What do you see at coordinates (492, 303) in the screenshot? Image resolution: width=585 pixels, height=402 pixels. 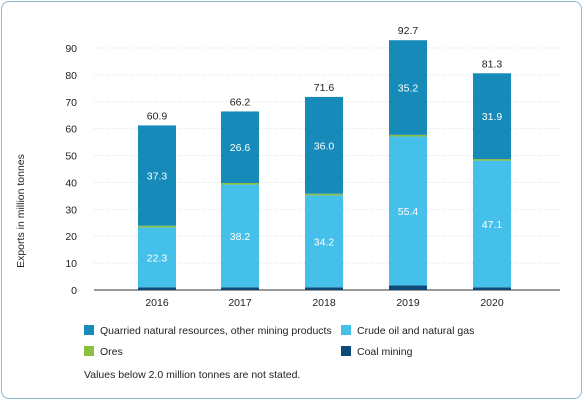 I see `x-tick-label: 2020` at bounding box center [492, 303].